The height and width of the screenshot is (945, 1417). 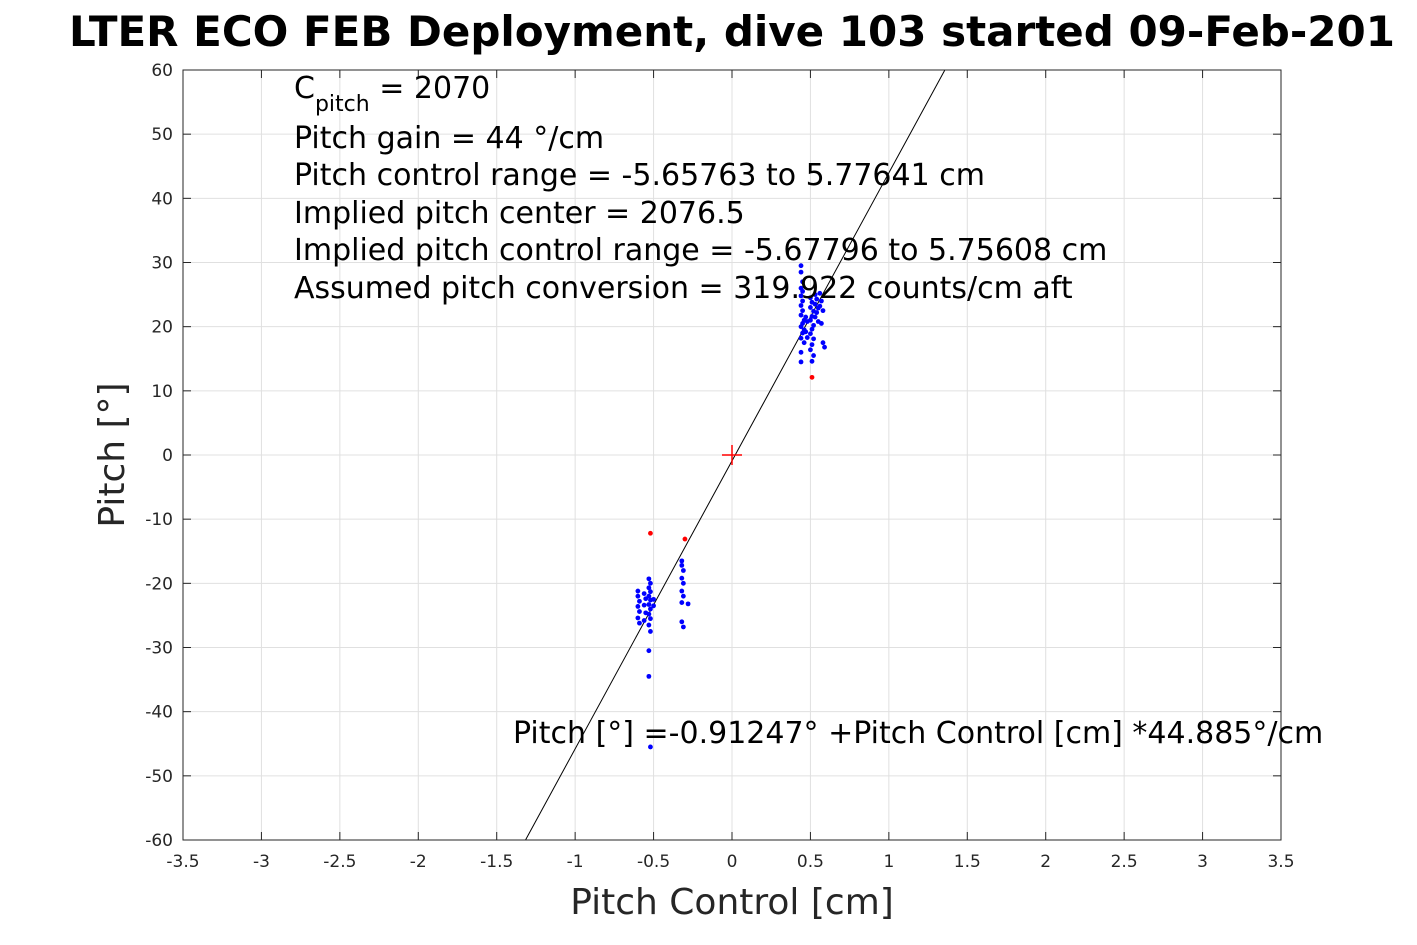 What do you see at coordinates (162, 264) in the screenshot?
I see `y-tick-label: 30` at bounding box center [162, 264].